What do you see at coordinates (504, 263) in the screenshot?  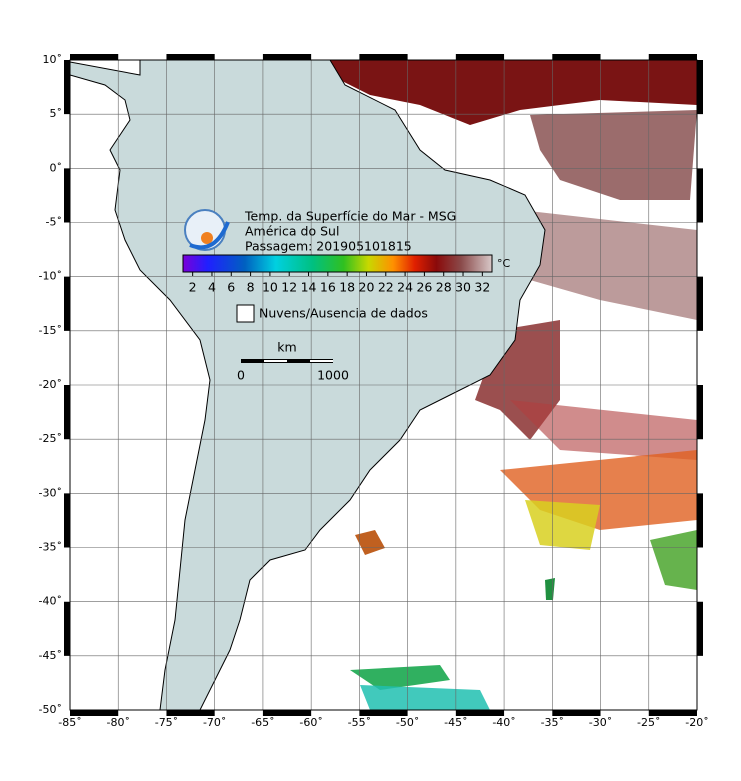 I see `colorbar-unit: °C` at bounding box center [504, 263].